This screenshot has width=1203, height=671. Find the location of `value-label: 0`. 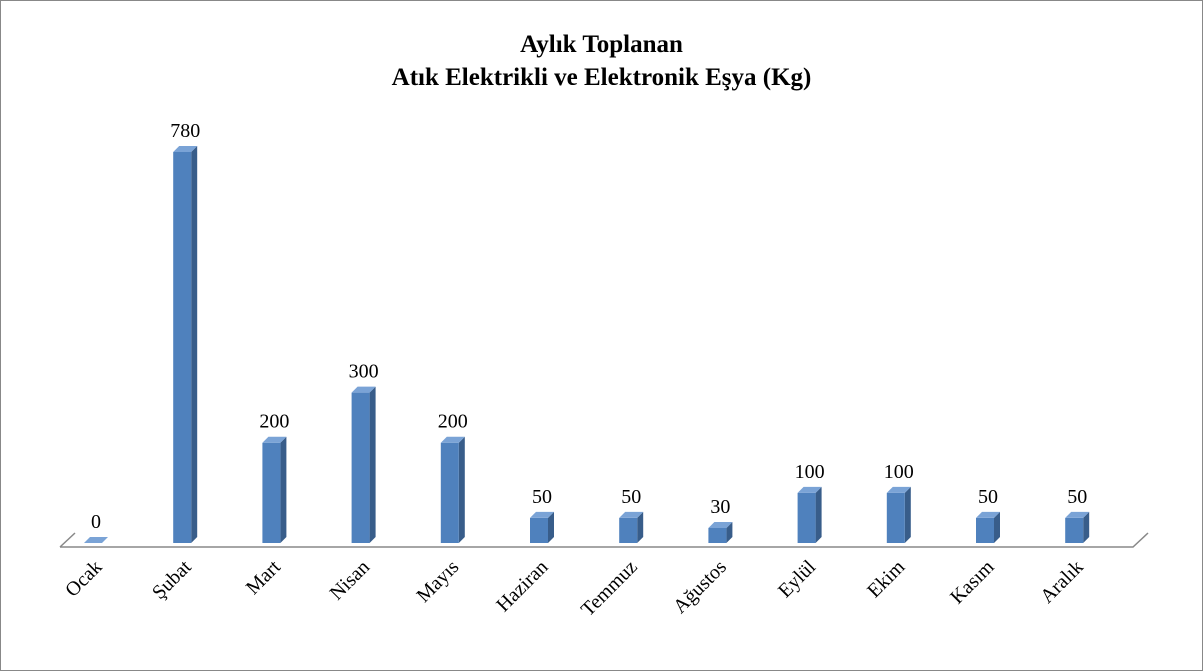

value-label: 0 is located at coordinates (96, 522).